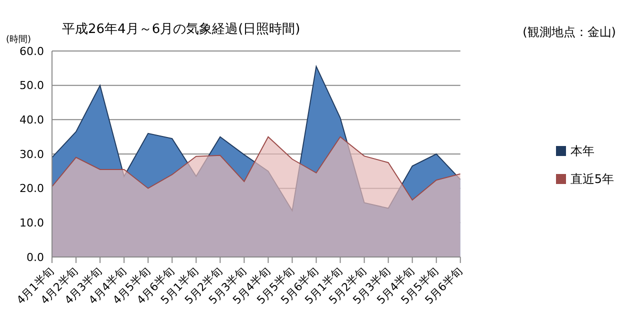 This screenshot has width=632, height=329. I want to click on y-tick-label: 60.0, so click(32, 51).